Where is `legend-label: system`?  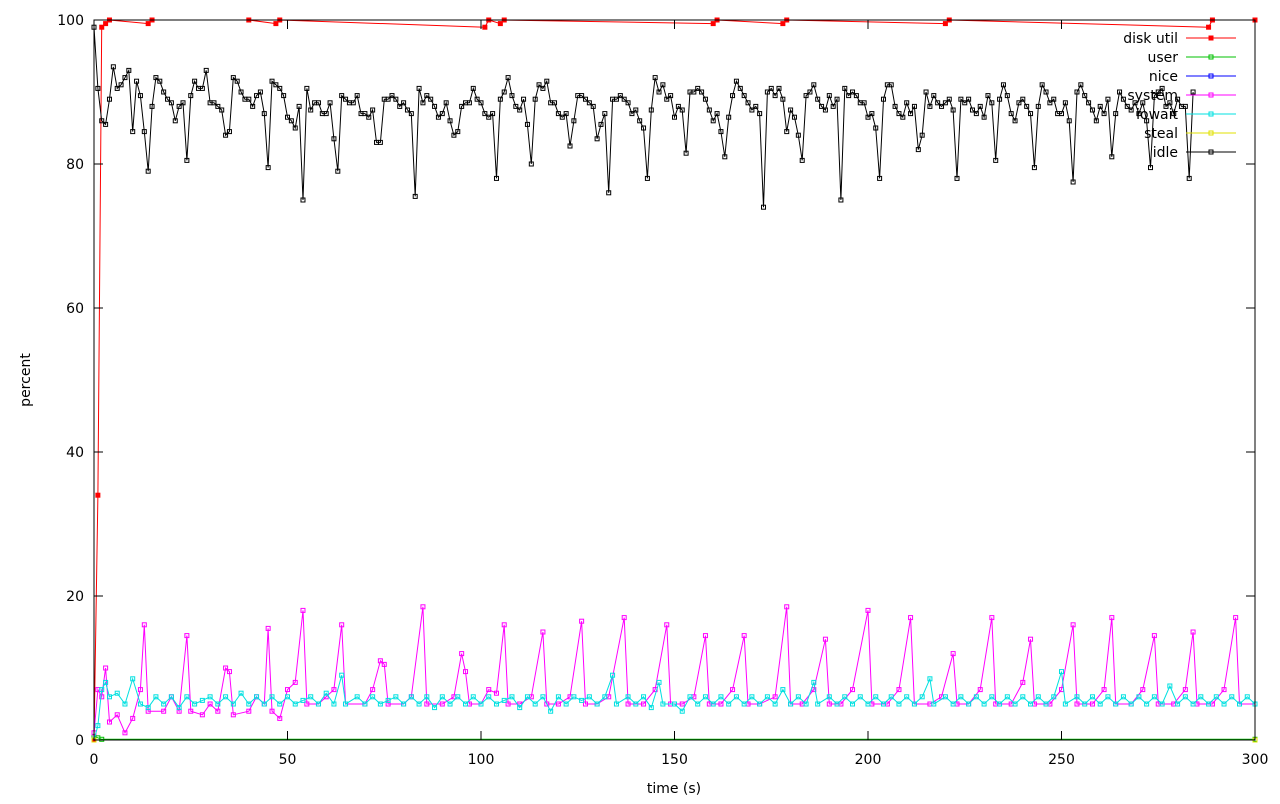 legend-label: system is located at coordinates (1152, 96).